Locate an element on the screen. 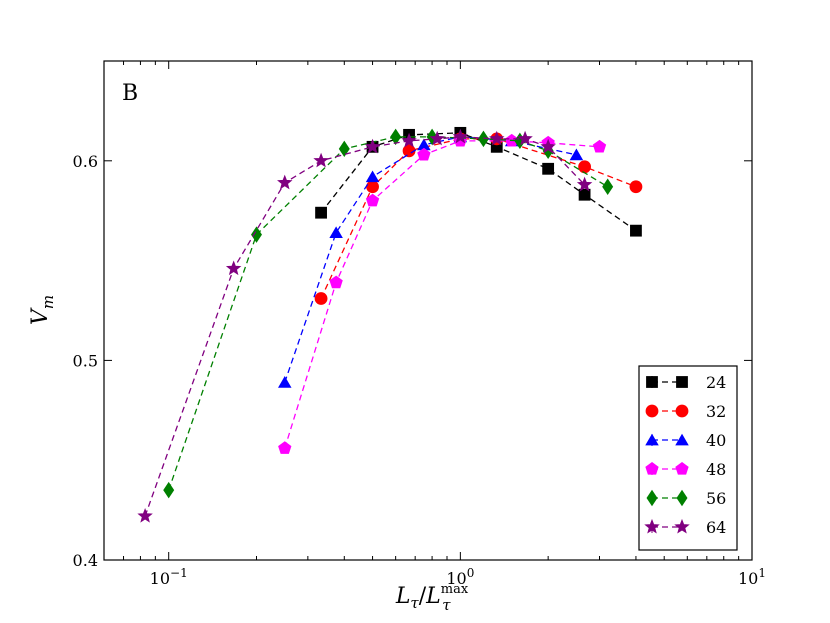  y-tick-label-0: 0.4 is located at coordinates (85, 560).